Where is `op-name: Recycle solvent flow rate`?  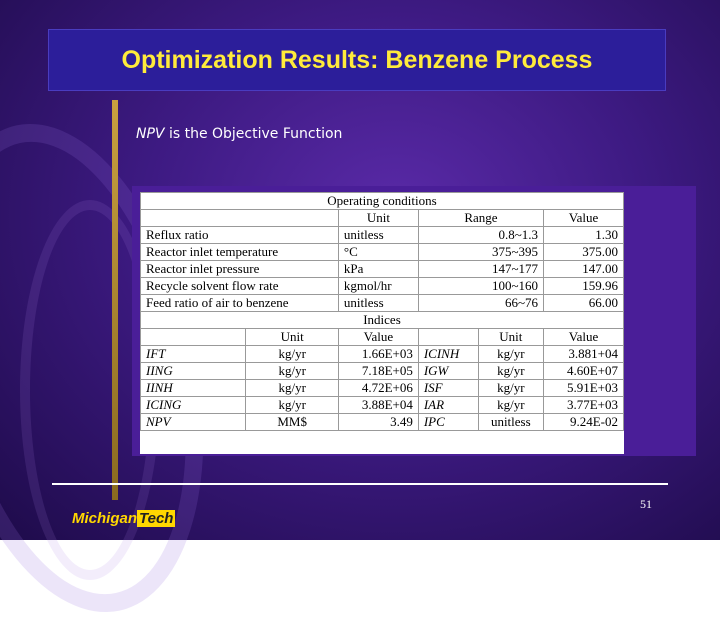
op-name: Recycle solvent flow rate is located at coordinates (239, 286).